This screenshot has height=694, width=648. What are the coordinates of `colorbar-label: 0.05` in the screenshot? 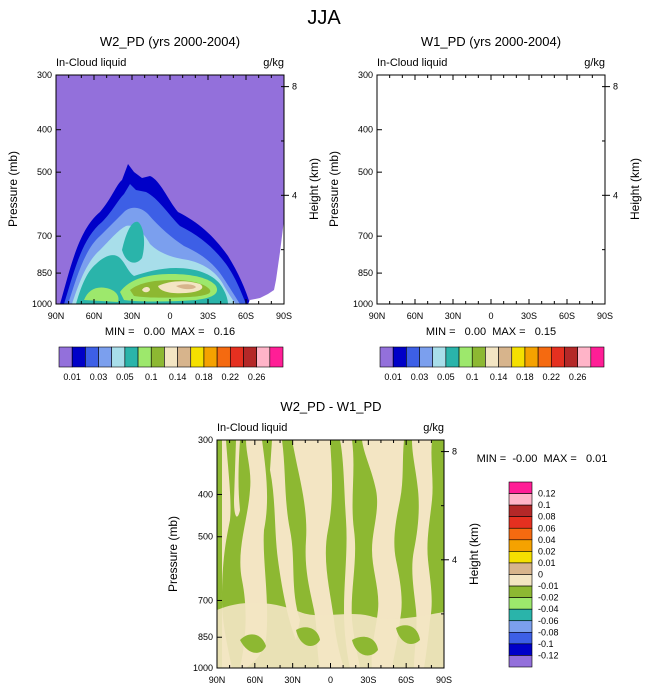 It's located at (125, 377).